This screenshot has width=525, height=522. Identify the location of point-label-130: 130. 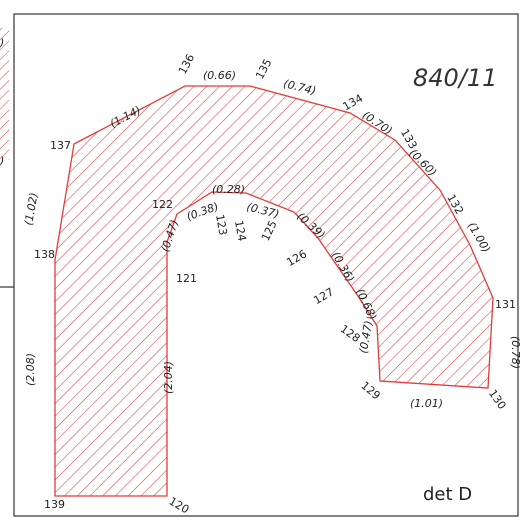
(497, 399).